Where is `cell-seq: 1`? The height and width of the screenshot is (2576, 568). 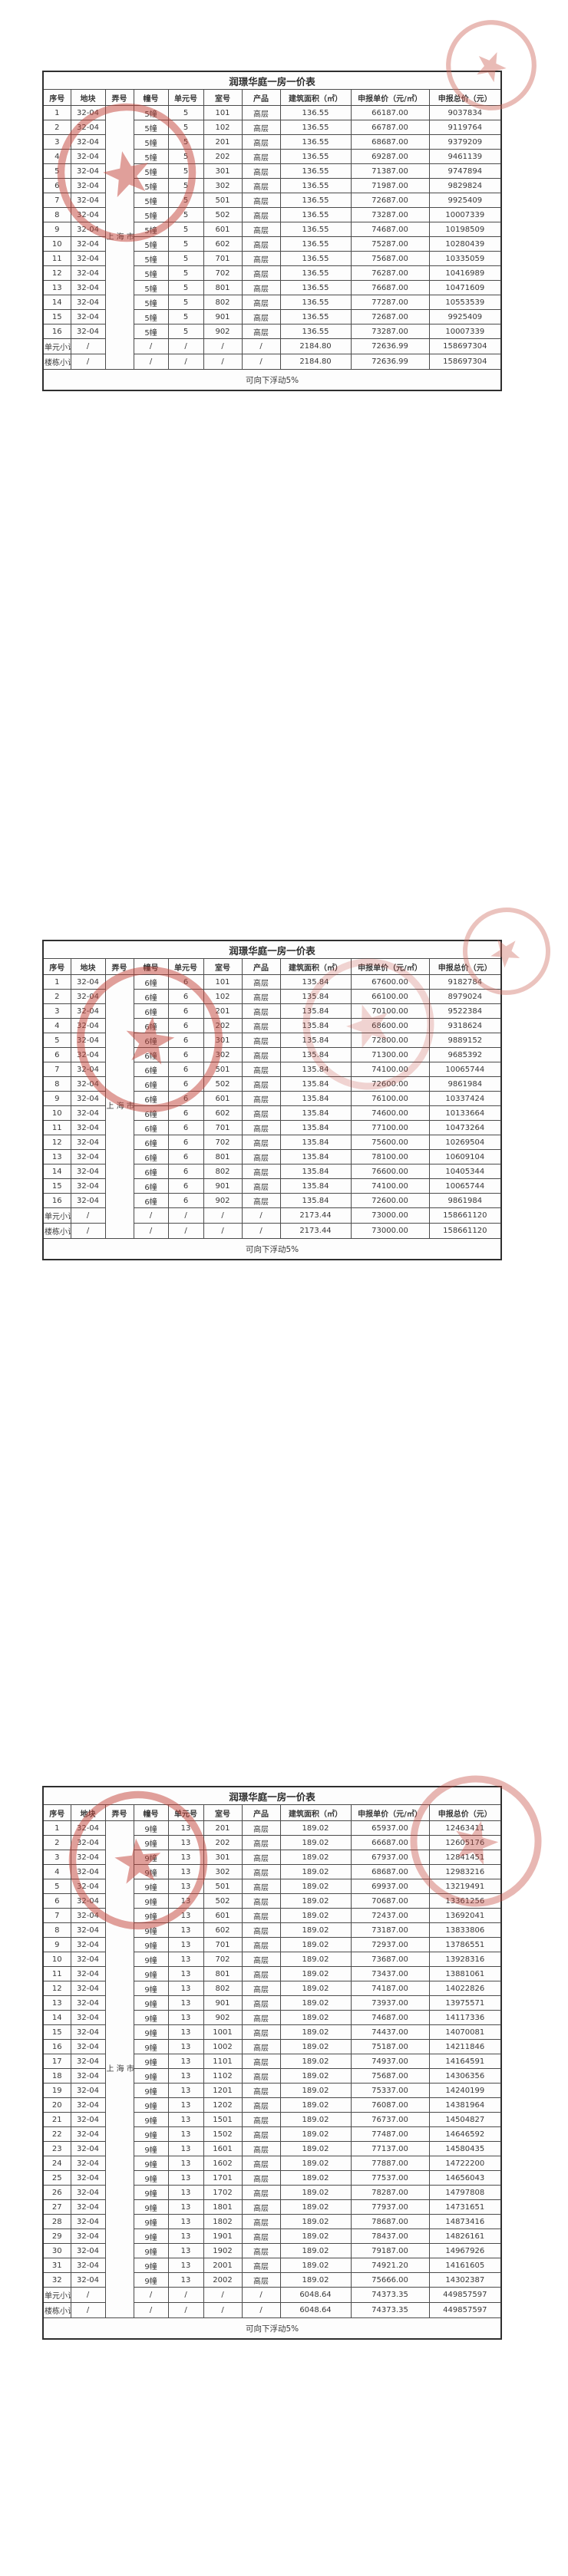 cell-seq: 1 is located at coordinates (57, 982).